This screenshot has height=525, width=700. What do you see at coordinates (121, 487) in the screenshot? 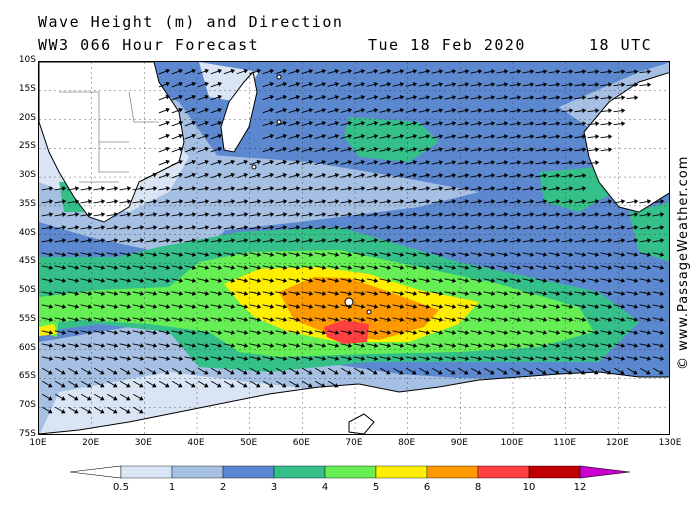
I see `legend-tick-label: 0.5` at bounding box center [121, 487].